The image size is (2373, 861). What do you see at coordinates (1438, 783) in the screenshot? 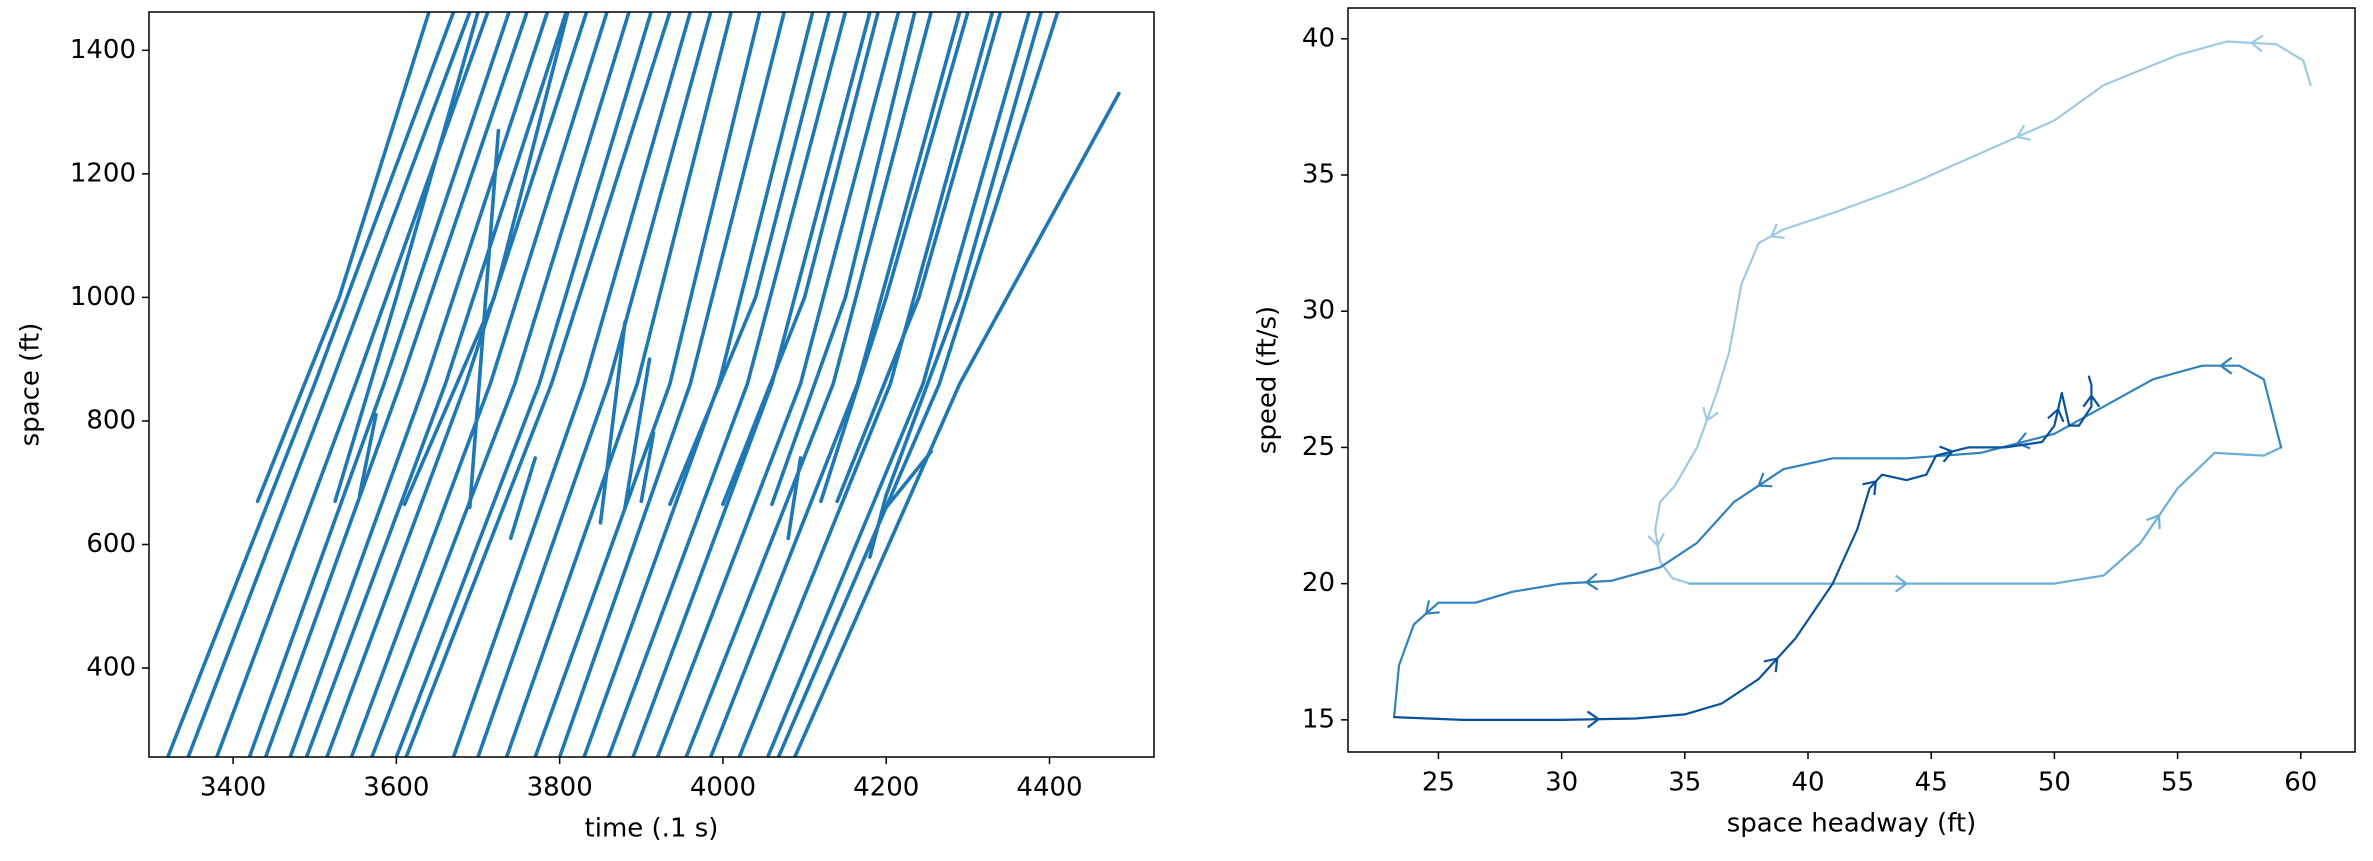
I see `x-tick-label: 25` at bounding box center [1438, 783].